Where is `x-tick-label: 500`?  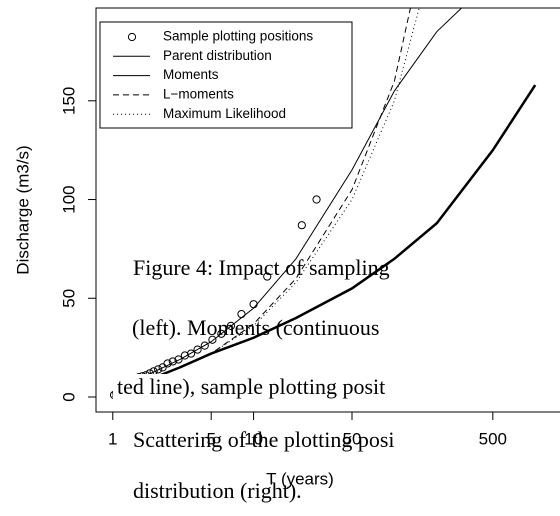
x-tick-label: 500 is located at coordinates (493, 438).